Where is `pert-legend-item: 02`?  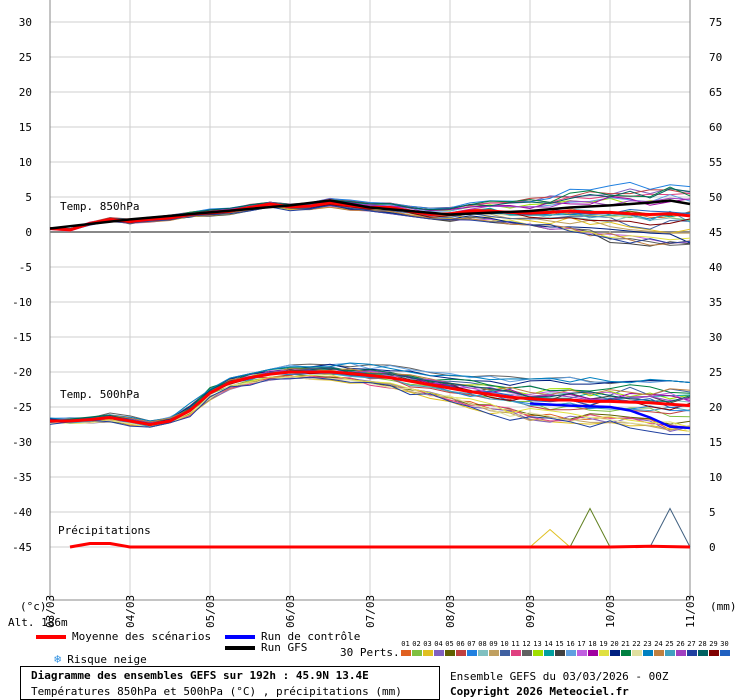
pert-legend-item: 02 is located at coordinates (416, 648).